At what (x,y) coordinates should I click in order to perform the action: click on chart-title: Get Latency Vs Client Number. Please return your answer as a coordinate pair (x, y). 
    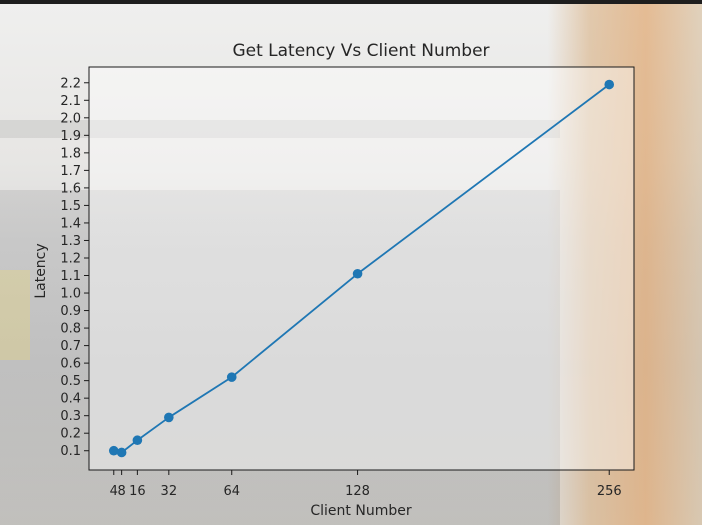
    Looking at the image, I should click on (360, 51).